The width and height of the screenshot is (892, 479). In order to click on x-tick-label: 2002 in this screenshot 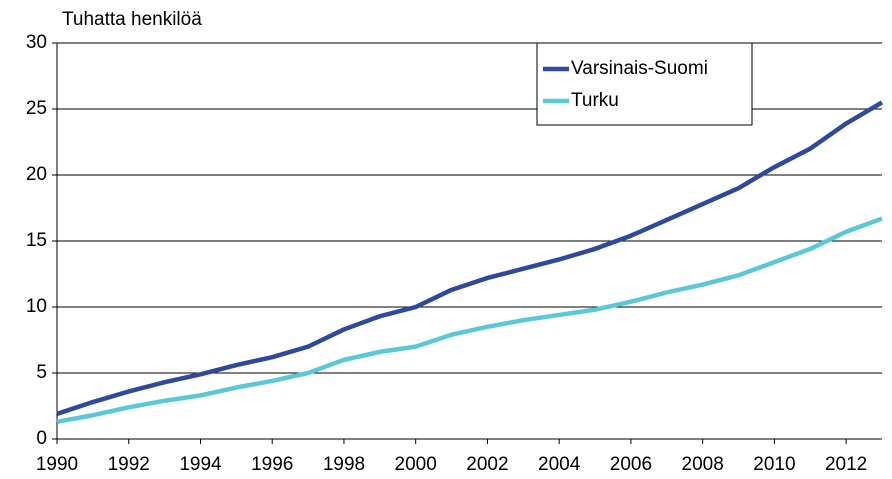, I will do `click(487, 464)`.